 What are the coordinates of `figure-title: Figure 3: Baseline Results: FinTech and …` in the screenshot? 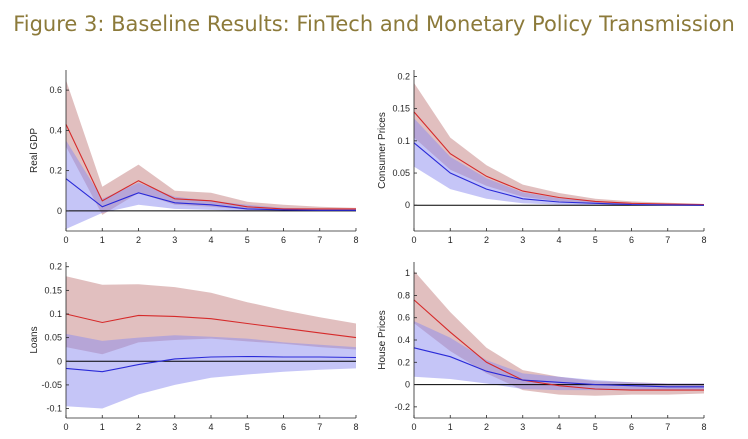 It's located at (374, 24).